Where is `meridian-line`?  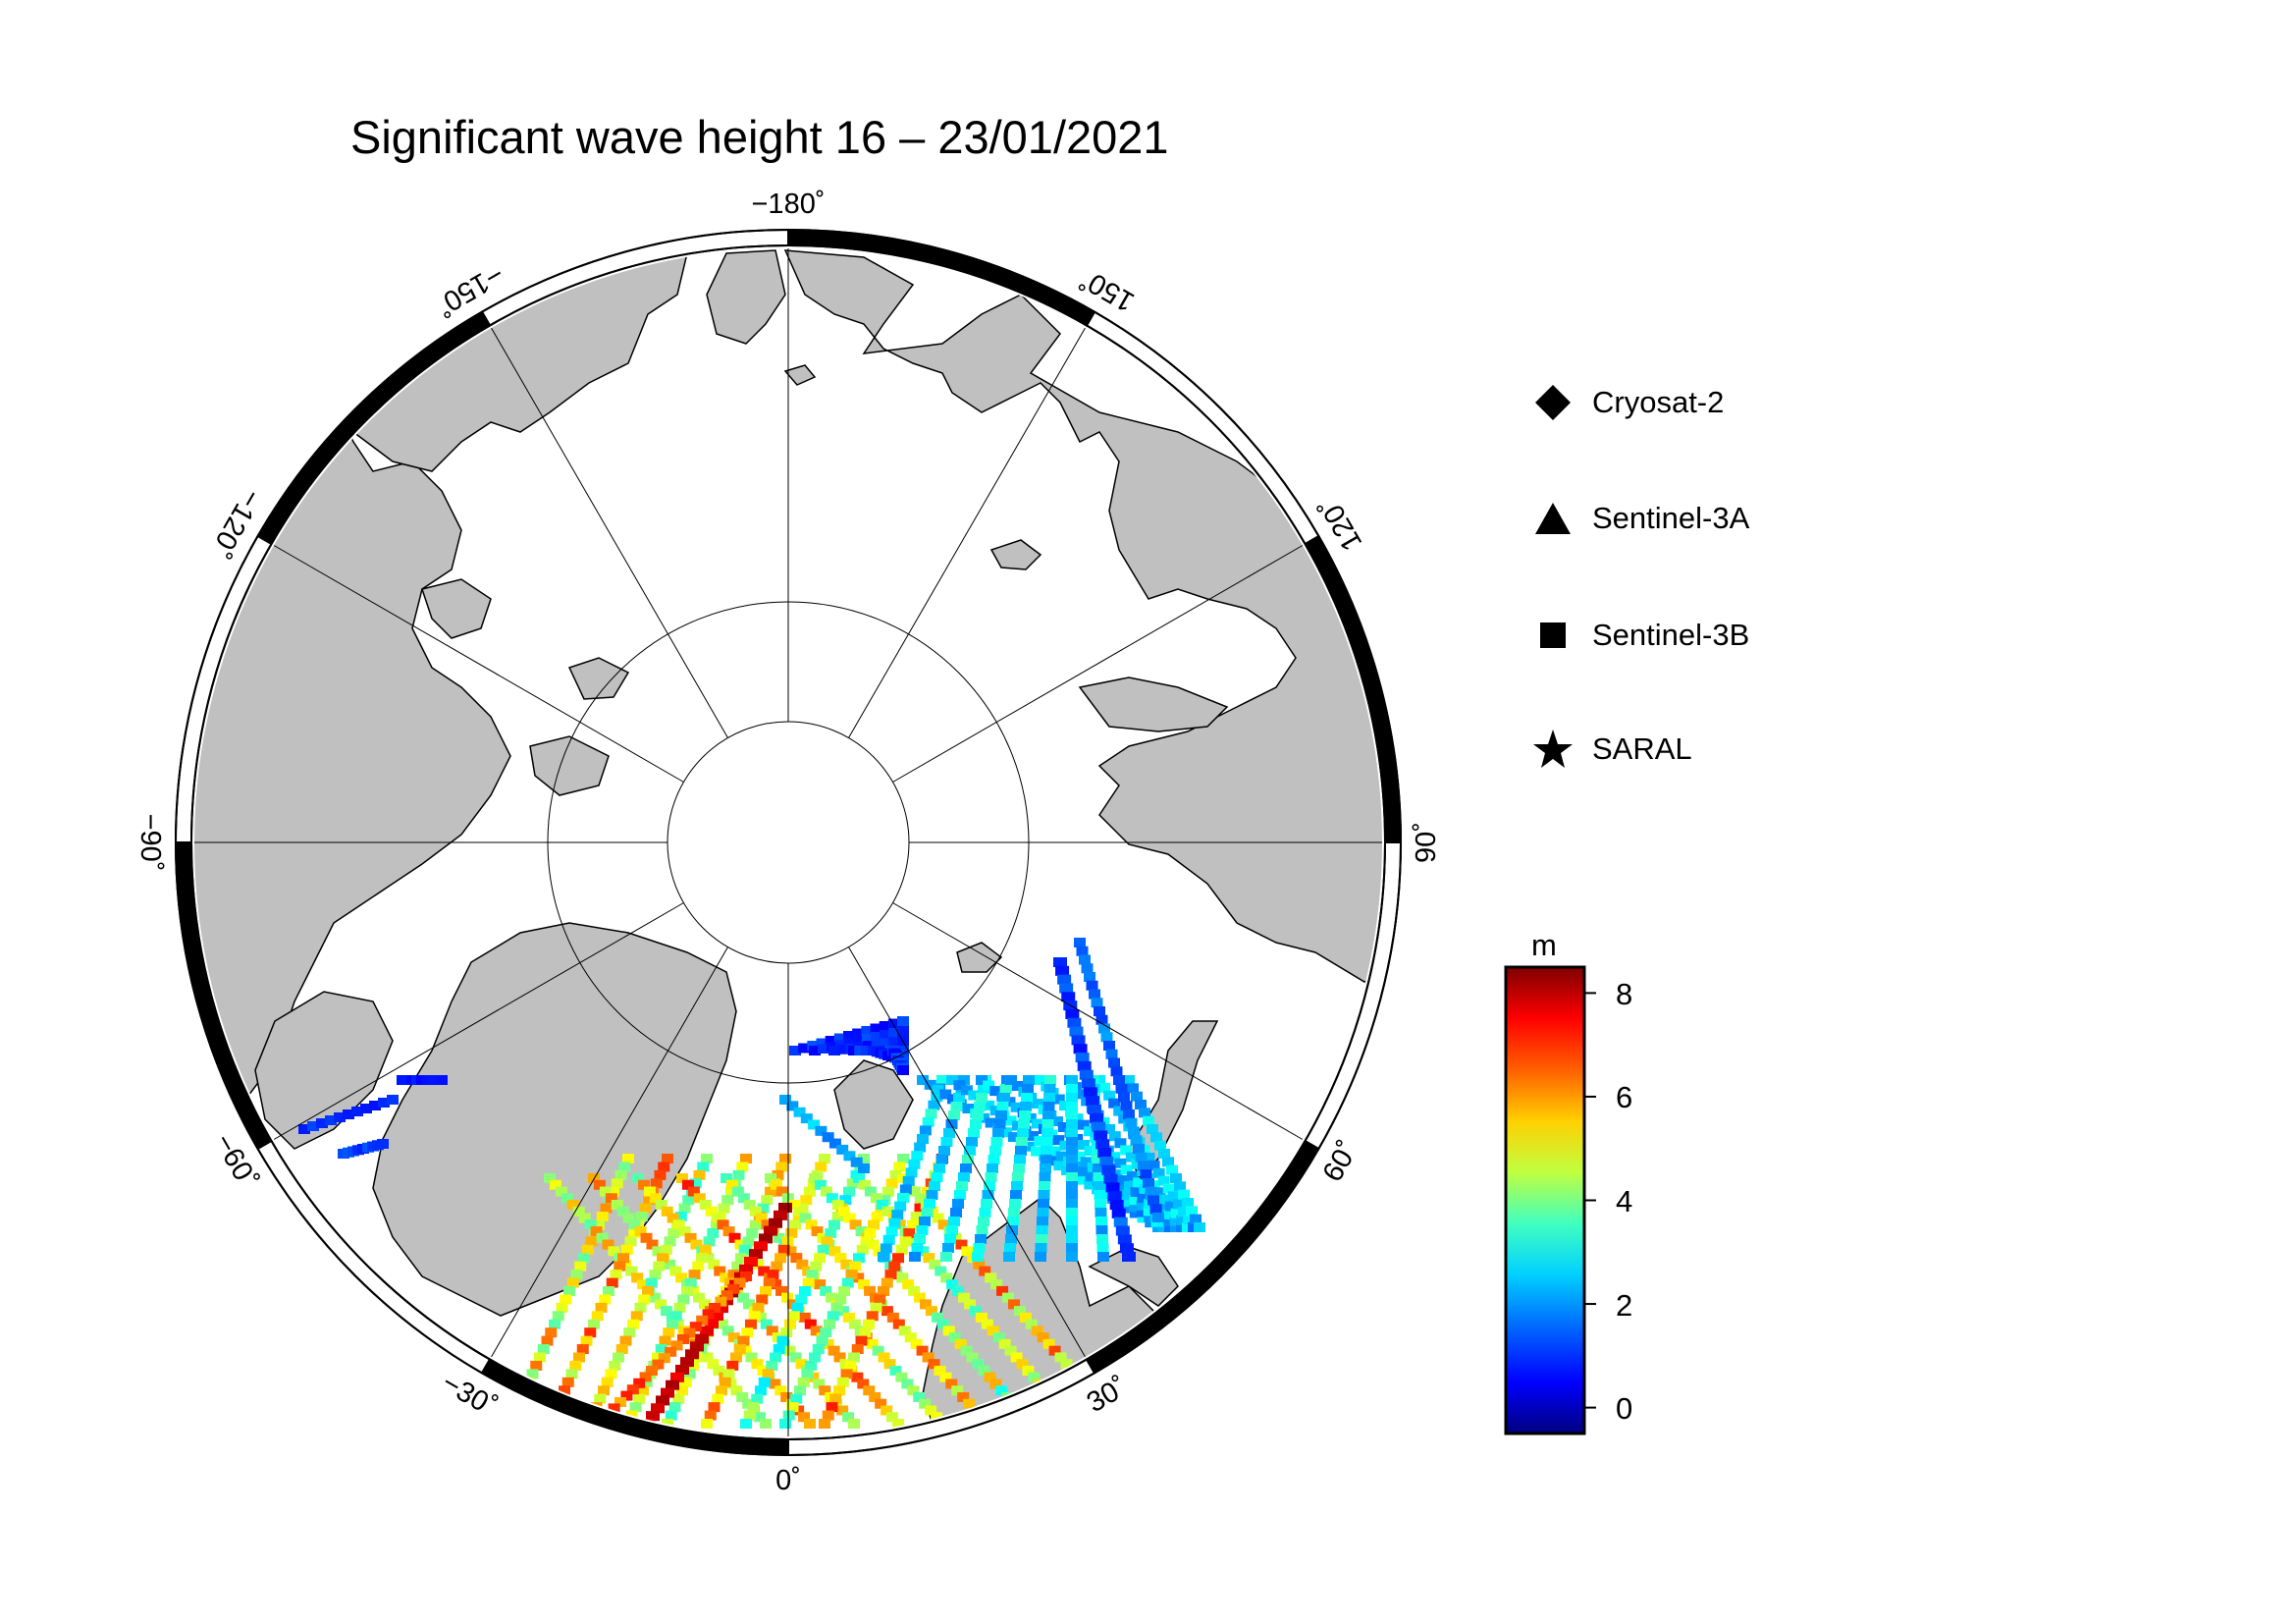
meridian-line is located at coordinates (1098, 1021).